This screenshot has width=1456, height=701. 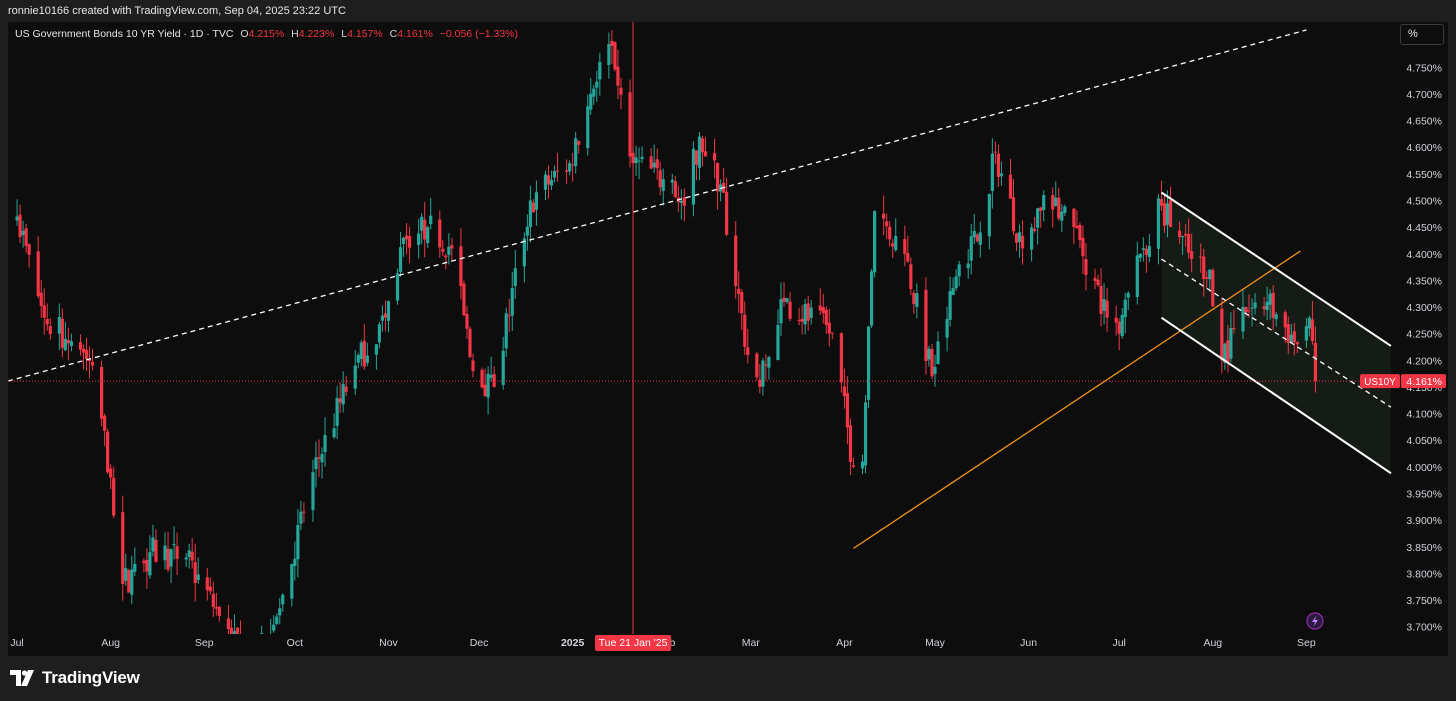 I want to click on price-tick-label: 3.800%, so click(x=1424, y=574).